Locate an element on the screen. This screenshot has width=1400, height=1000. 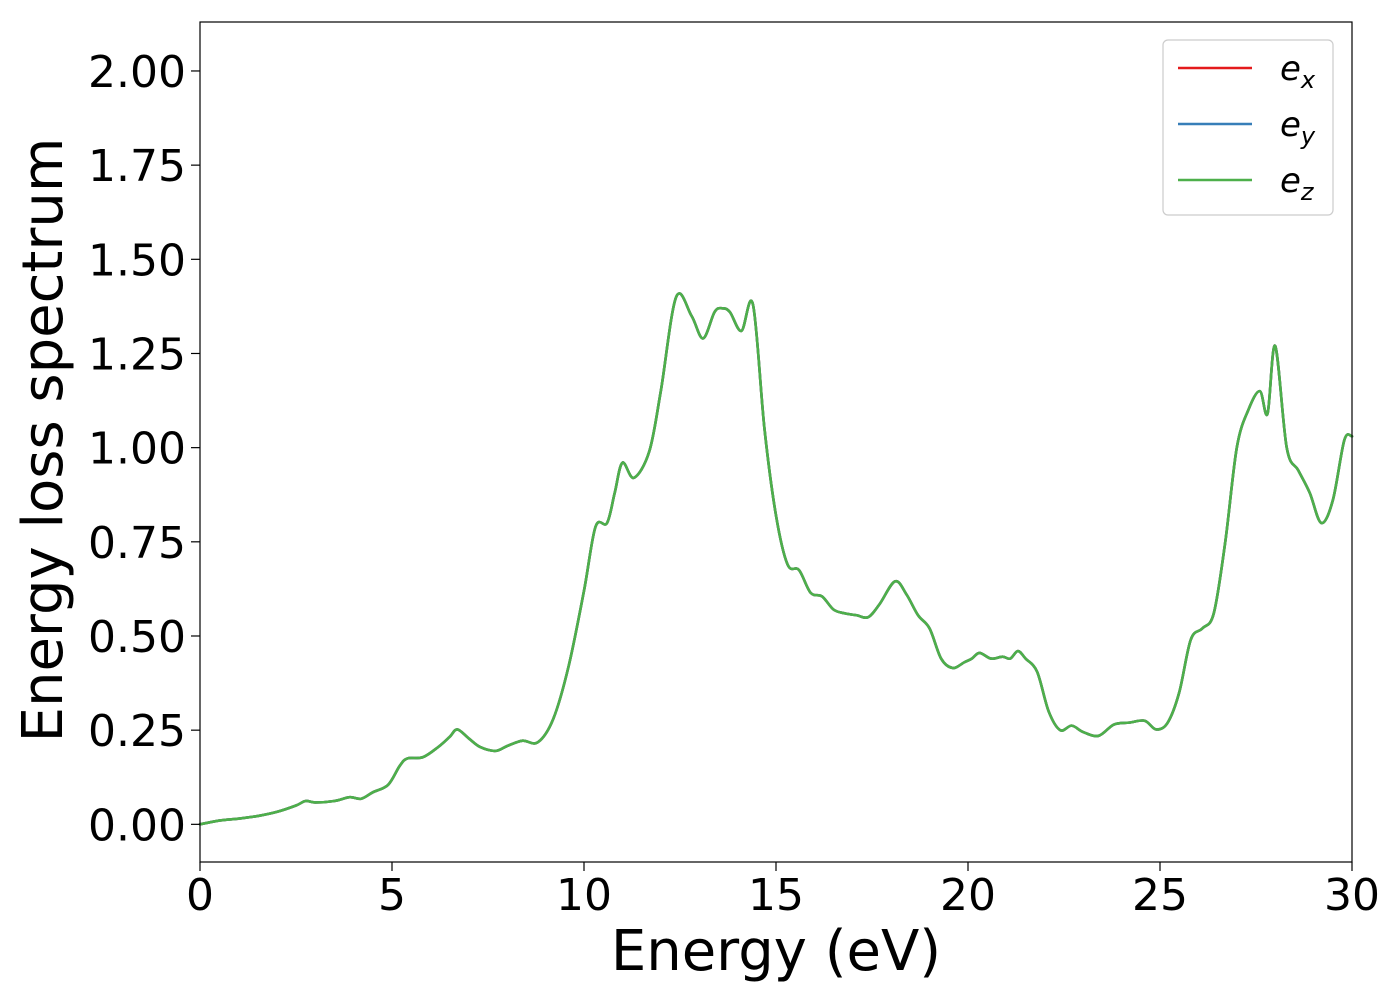
x-tick-label: 5 is located at coordinates (392, 895).